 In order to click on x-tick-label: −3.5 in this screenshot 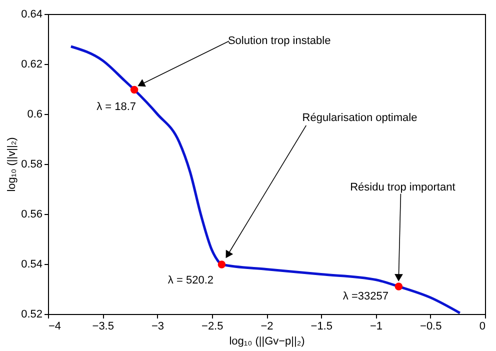, I will do `click(103, 326)`.